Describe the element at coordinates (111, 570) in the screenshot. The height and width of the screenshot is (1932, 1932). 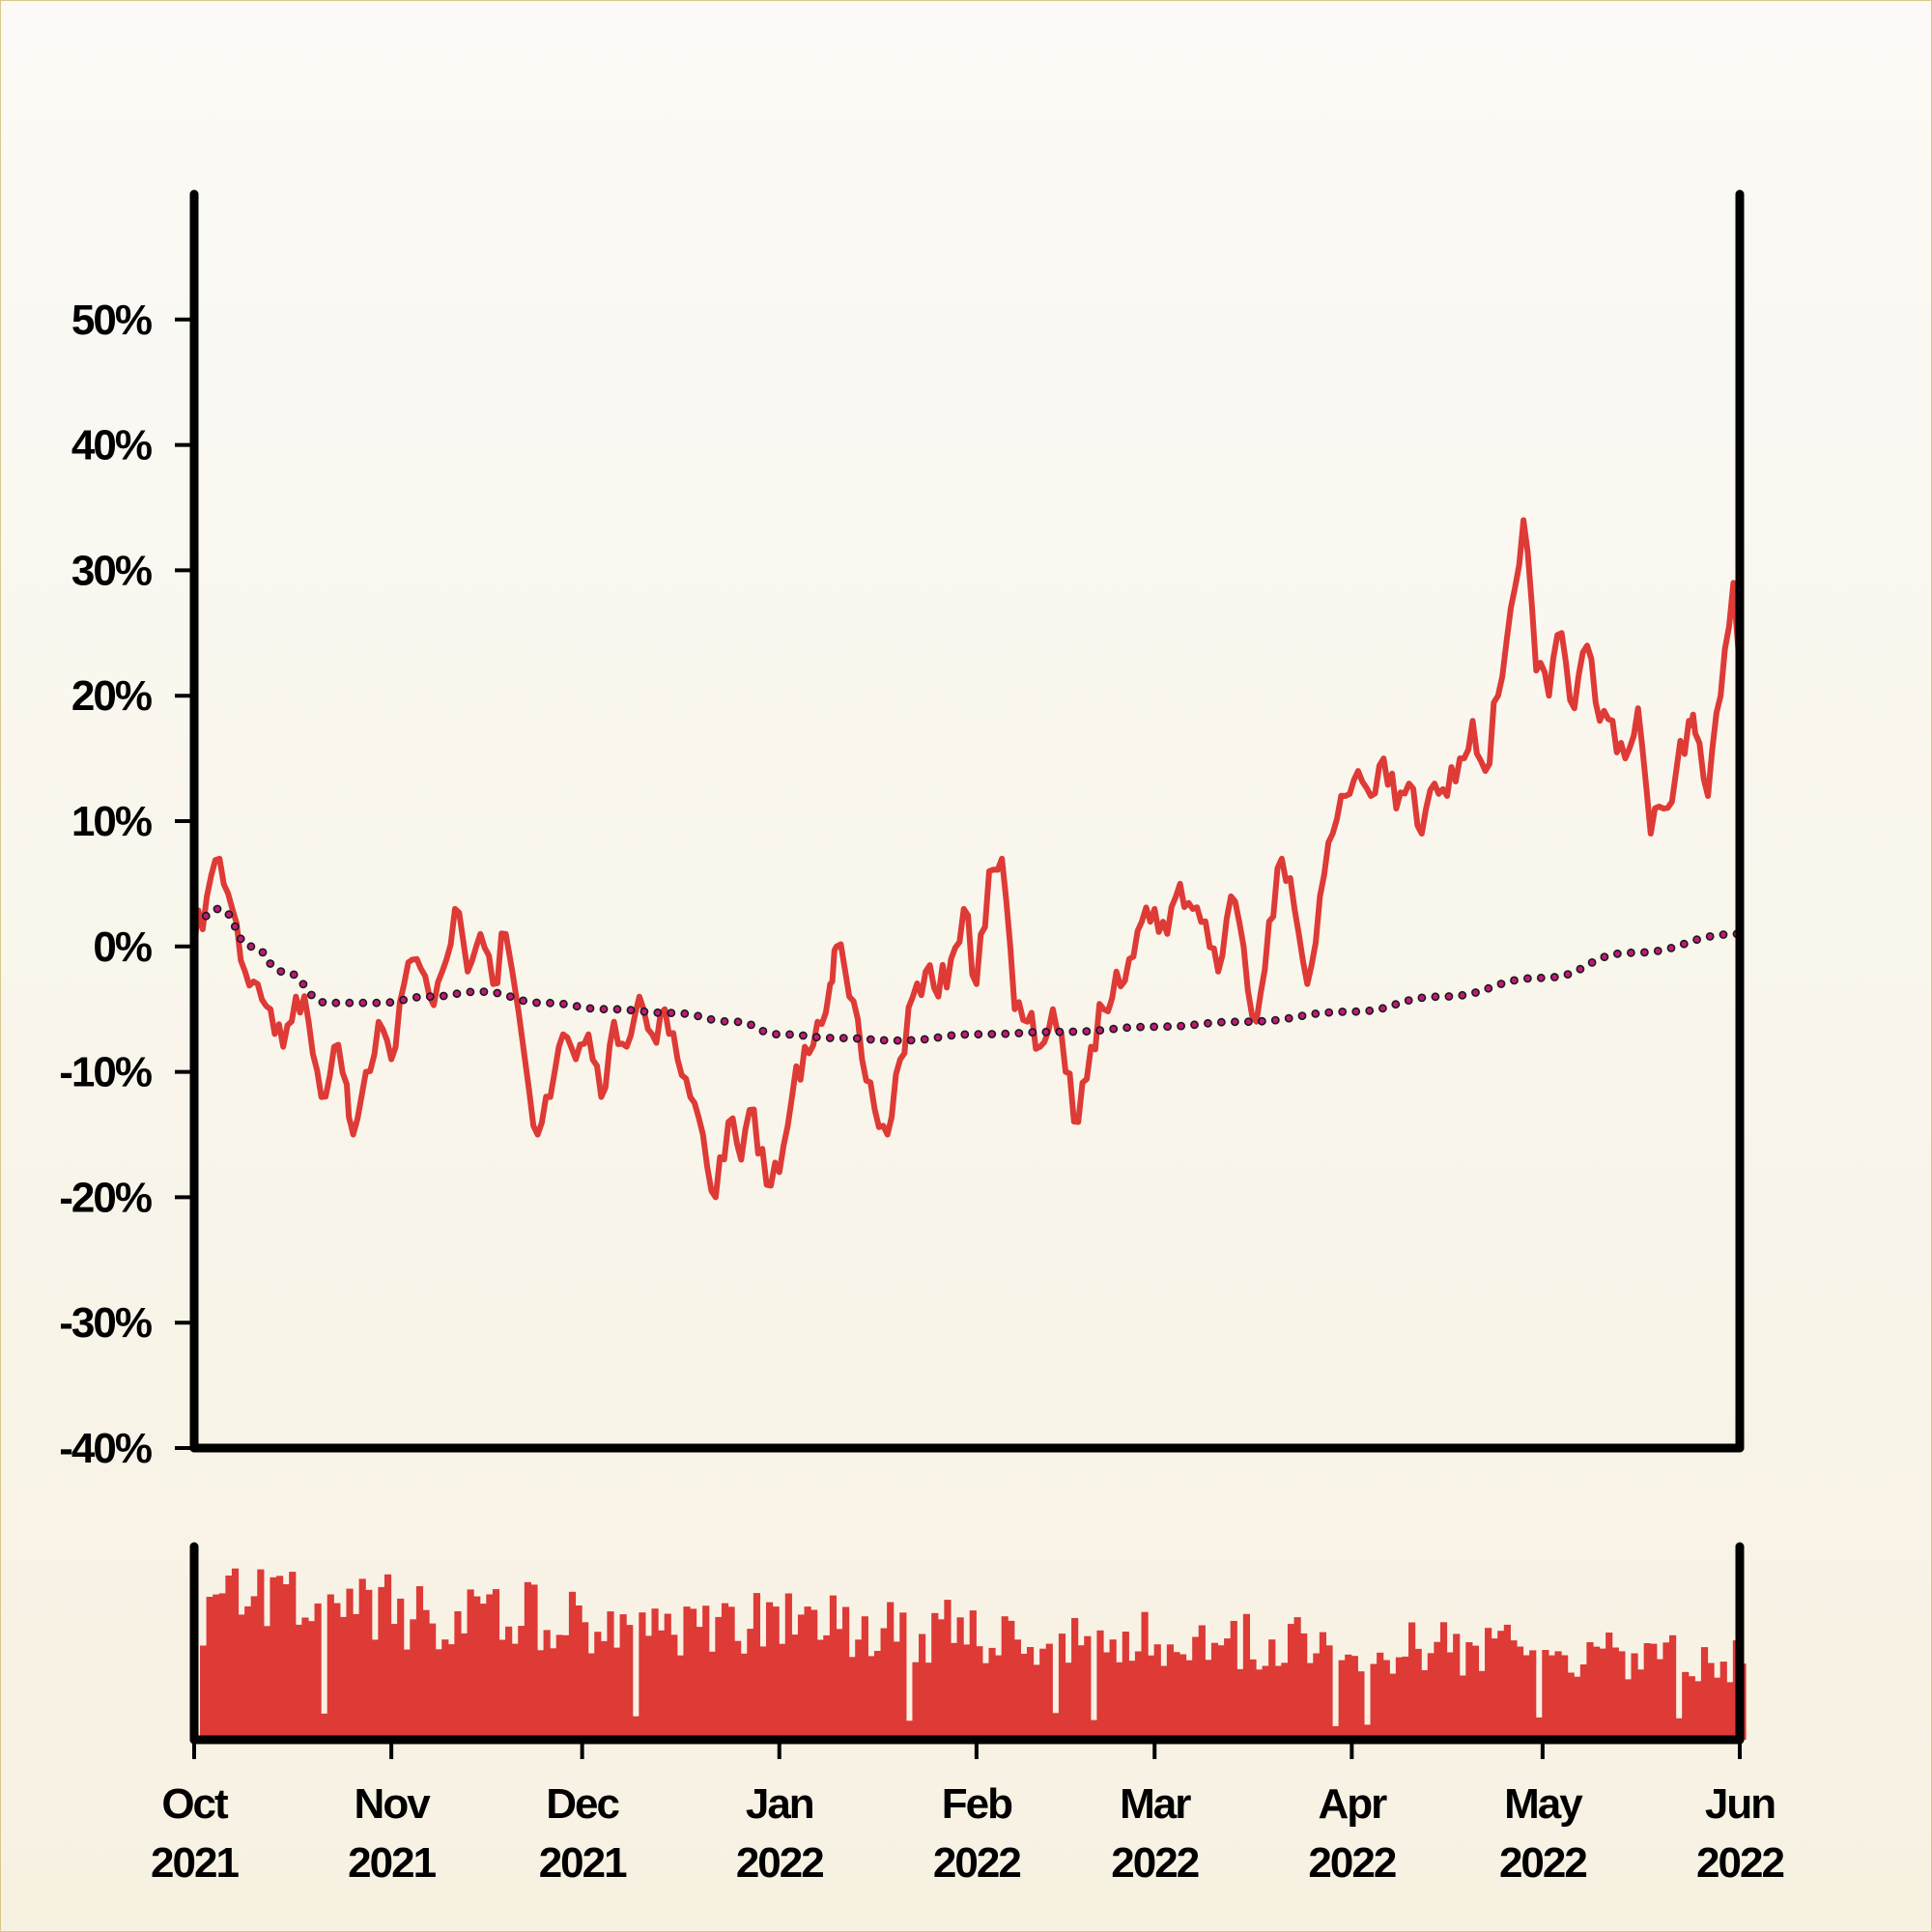
I see `y-tick-label: 30%` at that location.